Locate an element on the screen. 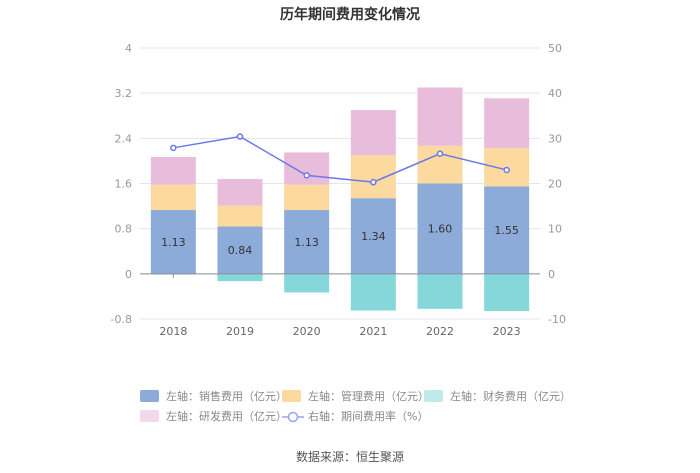  x-axis-tick: 2018 is located at coordinates (173, 331).